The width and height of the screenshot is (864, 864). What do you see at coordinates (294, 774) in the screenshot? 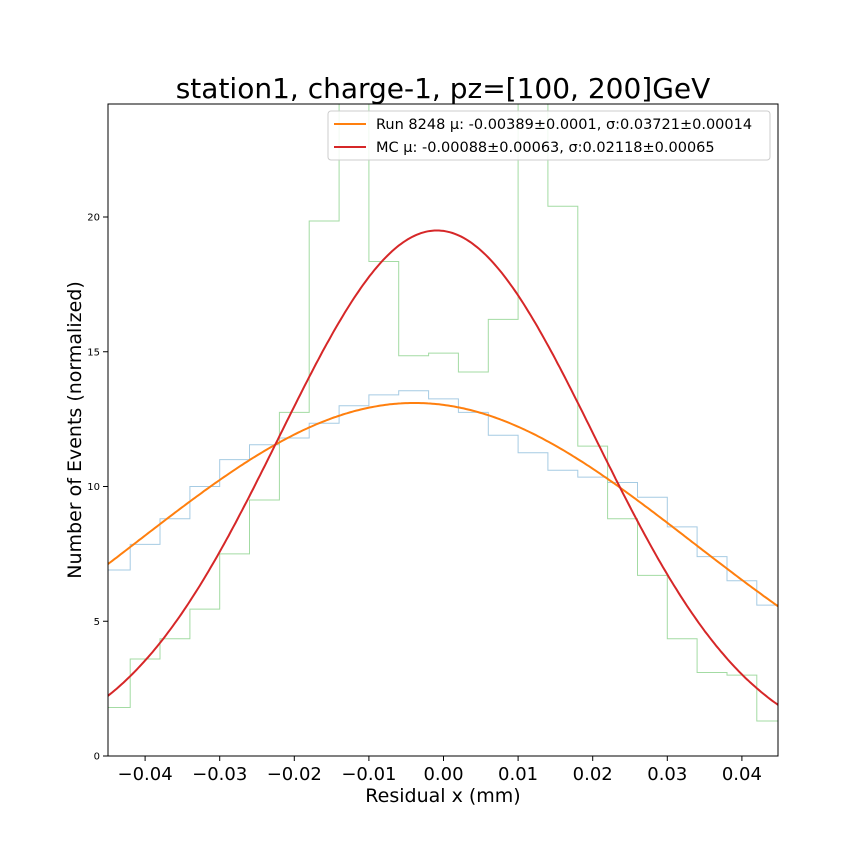
I see `x-tick-label: −0.02` at bounding box center [294, 774].